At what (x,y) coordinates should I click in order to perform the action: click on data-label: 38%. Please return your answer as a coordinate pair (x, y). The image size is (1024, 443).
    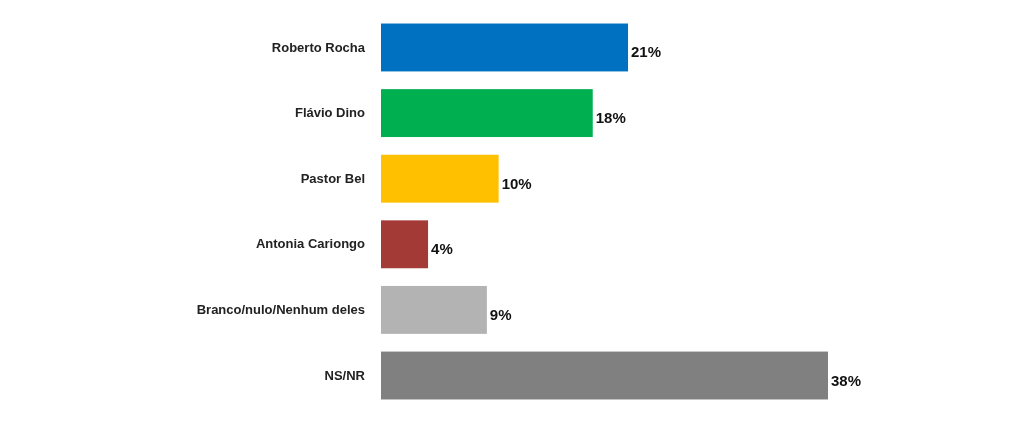
    Looking at the image, I should click on (846, 380).